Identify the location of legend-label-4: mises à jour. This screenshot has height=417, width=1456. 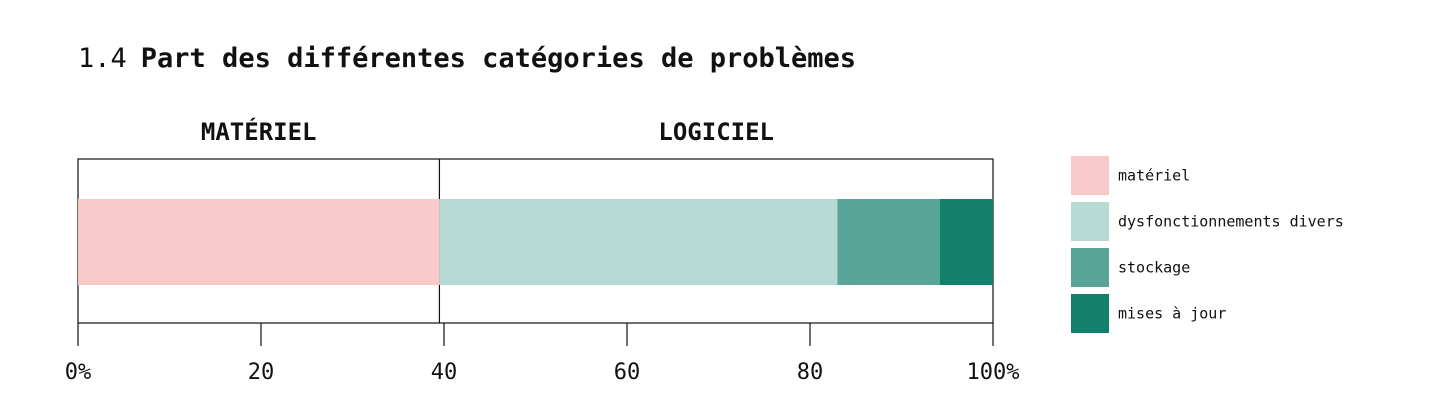
(1172, 314).